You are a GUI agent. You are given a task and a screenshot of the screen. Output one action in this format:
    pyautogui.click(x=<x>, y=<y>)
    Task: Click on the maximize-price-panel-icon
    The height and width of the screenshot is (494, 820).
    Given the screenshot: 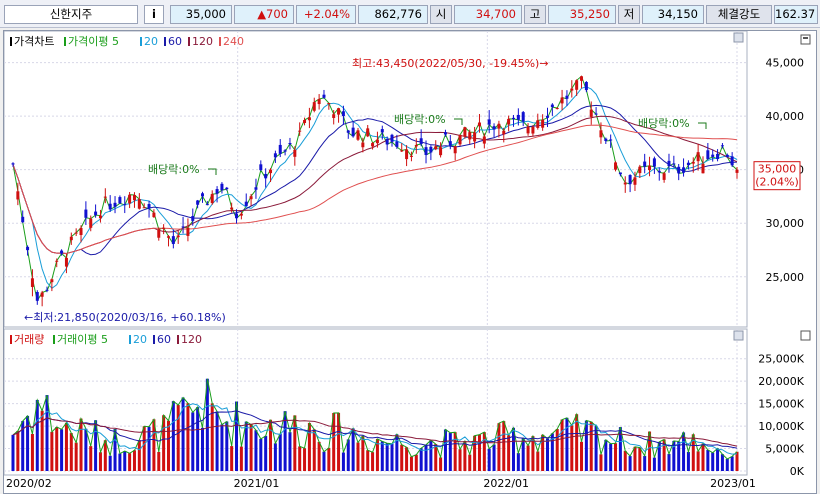 What is the action you would take?
    pyautogui.click(x=805, y=39)
    